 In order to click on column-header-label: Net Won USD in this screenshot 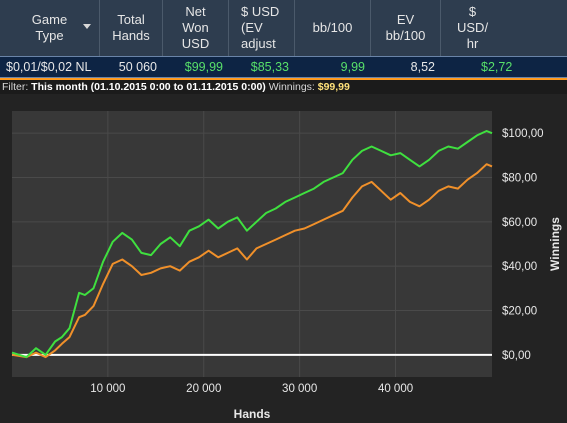, I will do `click(195, 27)`.